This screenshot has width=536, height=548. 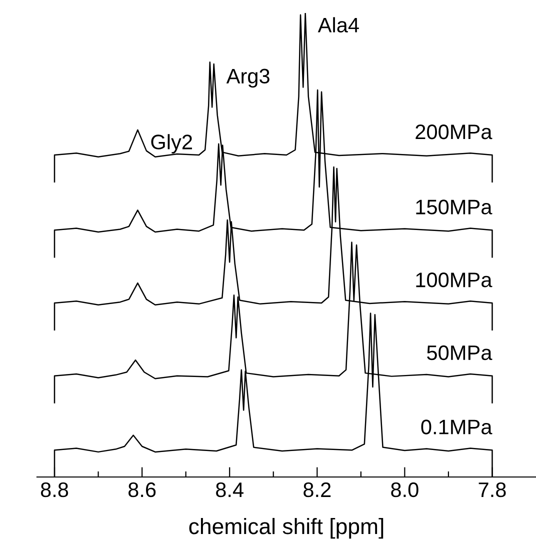 I want to click on x-tick-label: 8.0, so click(x=404, y=490).